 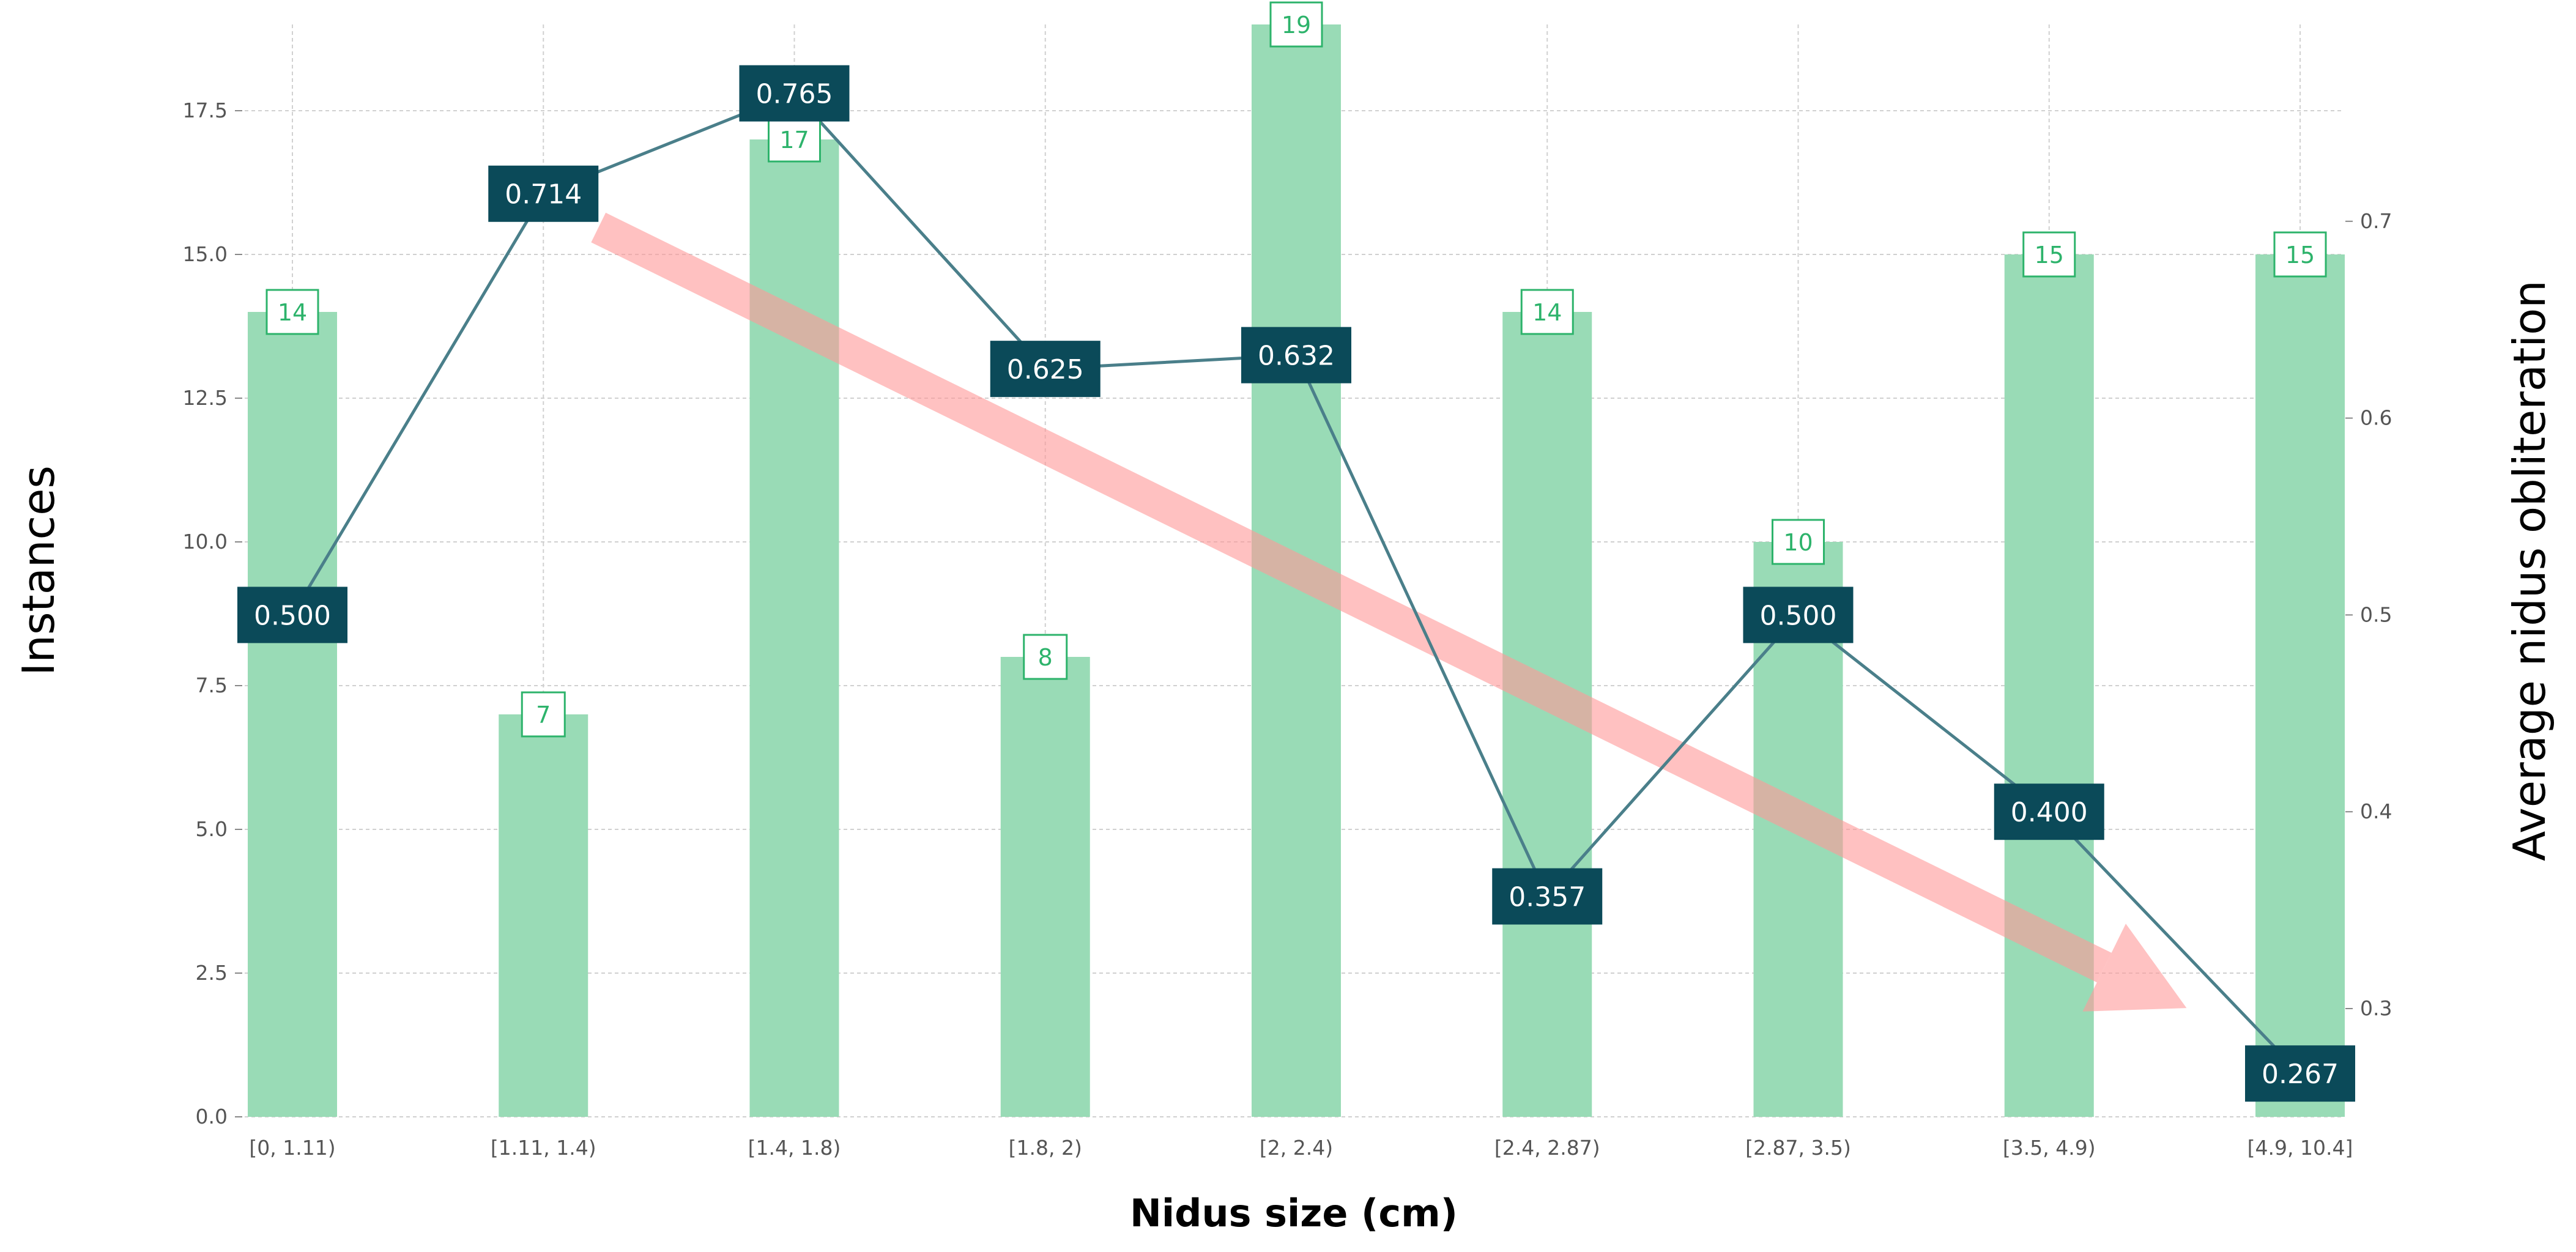 I want to click on trend-arrow-head, so click(x=2134, y=968).